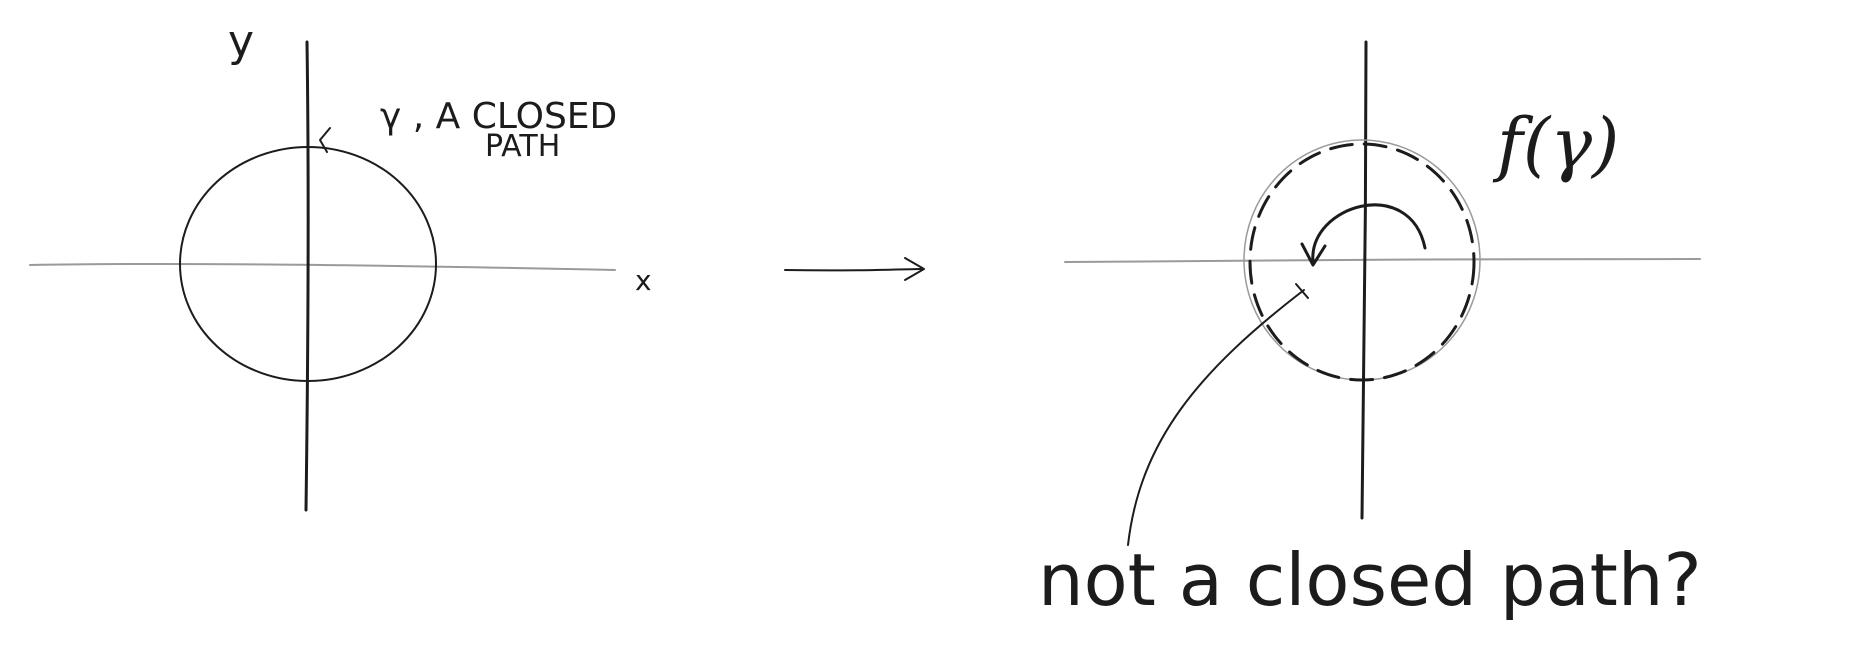  I want to click on y-axis-label: y, so click(241, 41).